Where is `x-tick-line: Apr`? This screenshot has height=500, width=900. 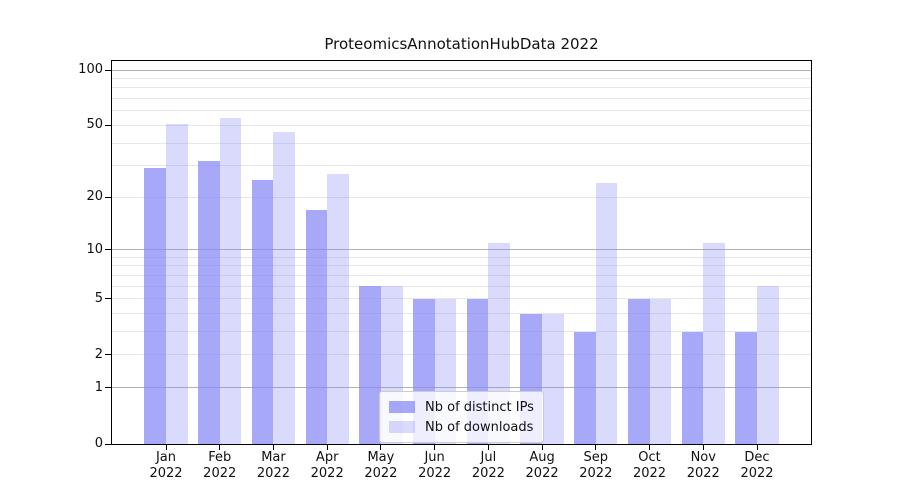 x-tick-line: Apr is located at coordinates (327, 457).